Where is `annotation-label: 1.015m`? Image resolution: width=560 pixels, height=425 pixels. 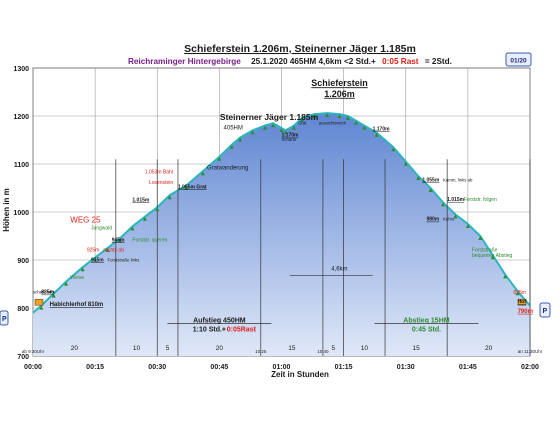 annotation-label: 1.015m is located at coordinates (141, 200).